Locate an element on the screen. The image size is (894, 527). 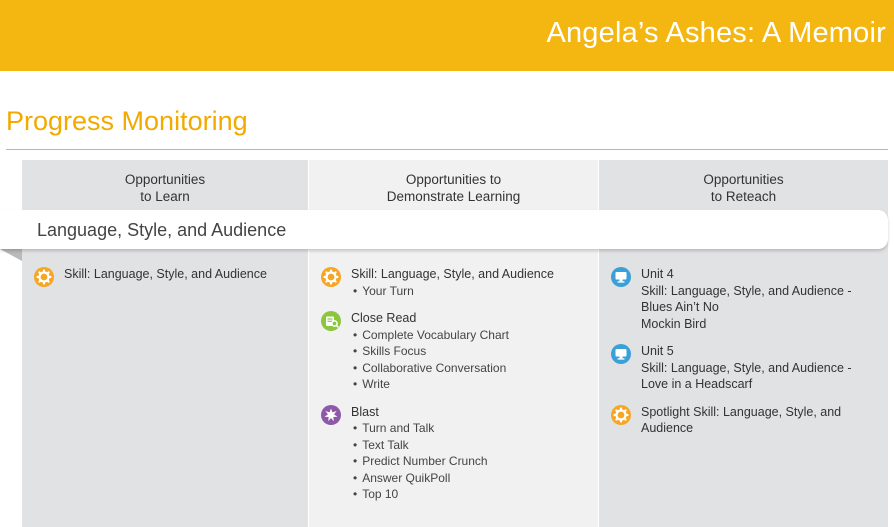
column-heading-line: to Reteach is located at coordinates (743, 196).